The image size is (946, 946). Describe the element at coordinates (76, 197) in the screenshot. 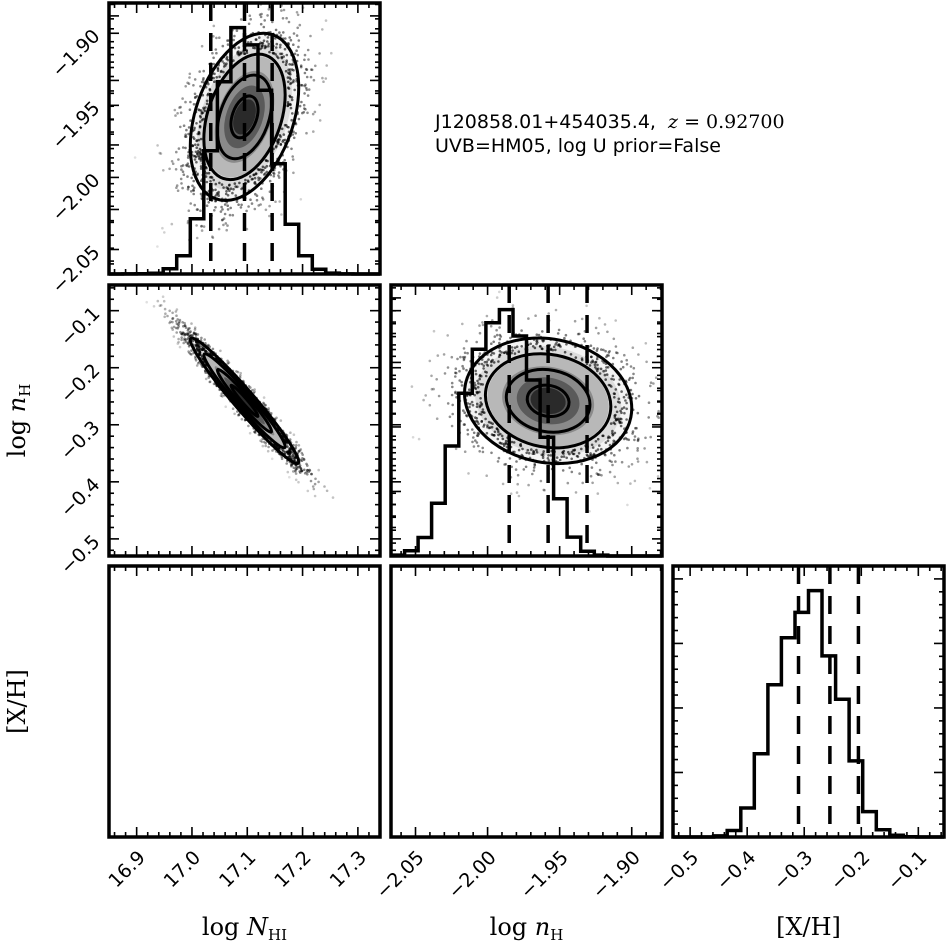

I see `y-tick-label-nH-1: −2.00` at that location.